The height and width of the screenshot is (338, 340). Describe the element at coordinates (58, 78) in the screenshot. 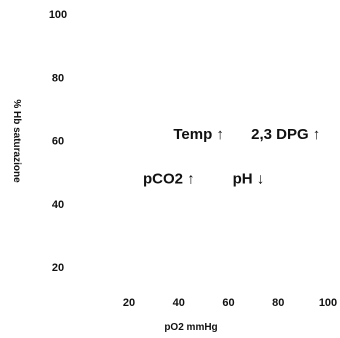

I see `y-tick-label: 80` at that location.